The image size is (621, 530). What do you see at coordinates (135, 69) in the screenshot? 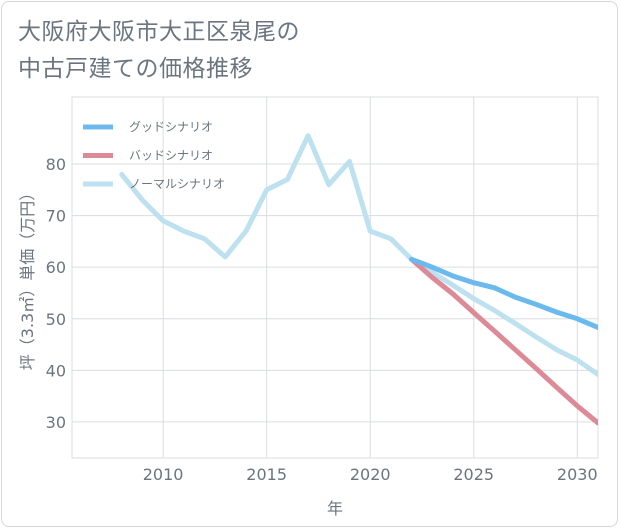
I see `chart-title-line-2: 中古戸建ての価格推移` at bounding box center [135, 69].